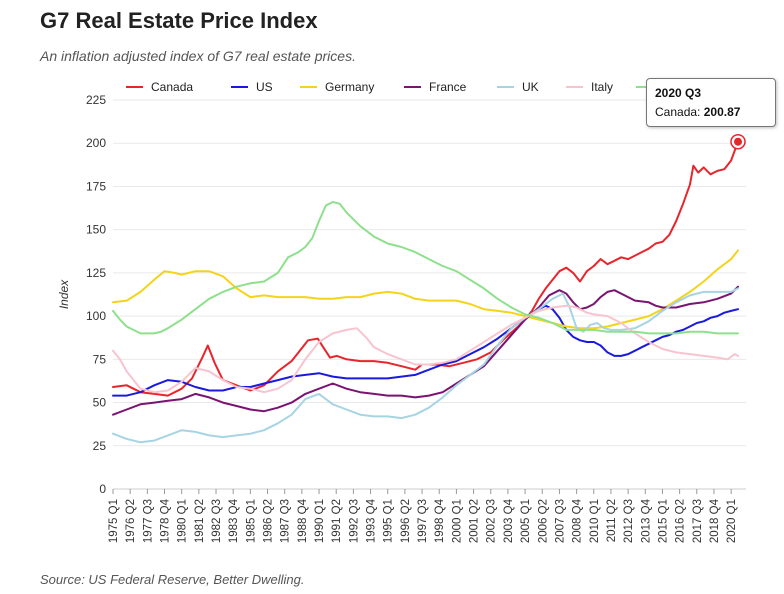 The image size is (784, 594). Describe the element at coordinates (354, 521) in the screenshot. I see `x-tick-label: 1992 Q3` at that location.